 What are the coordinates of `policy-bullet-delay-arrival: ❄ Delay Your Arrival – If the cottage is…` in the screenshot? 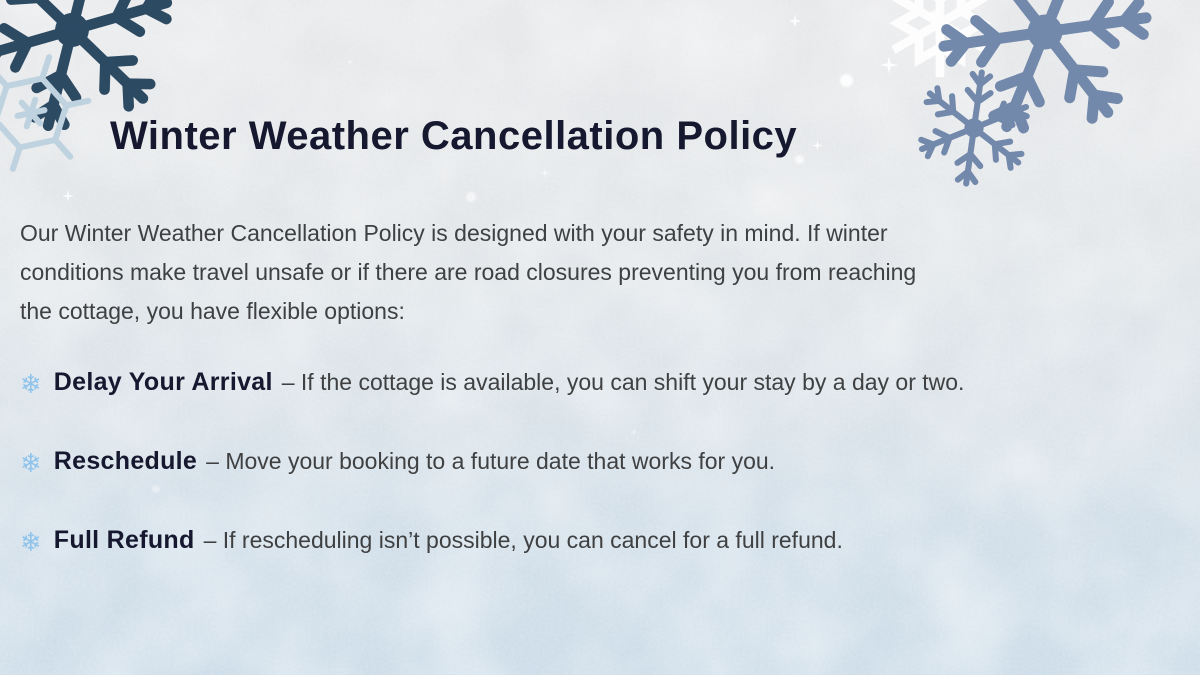 It's located at (580, 385).